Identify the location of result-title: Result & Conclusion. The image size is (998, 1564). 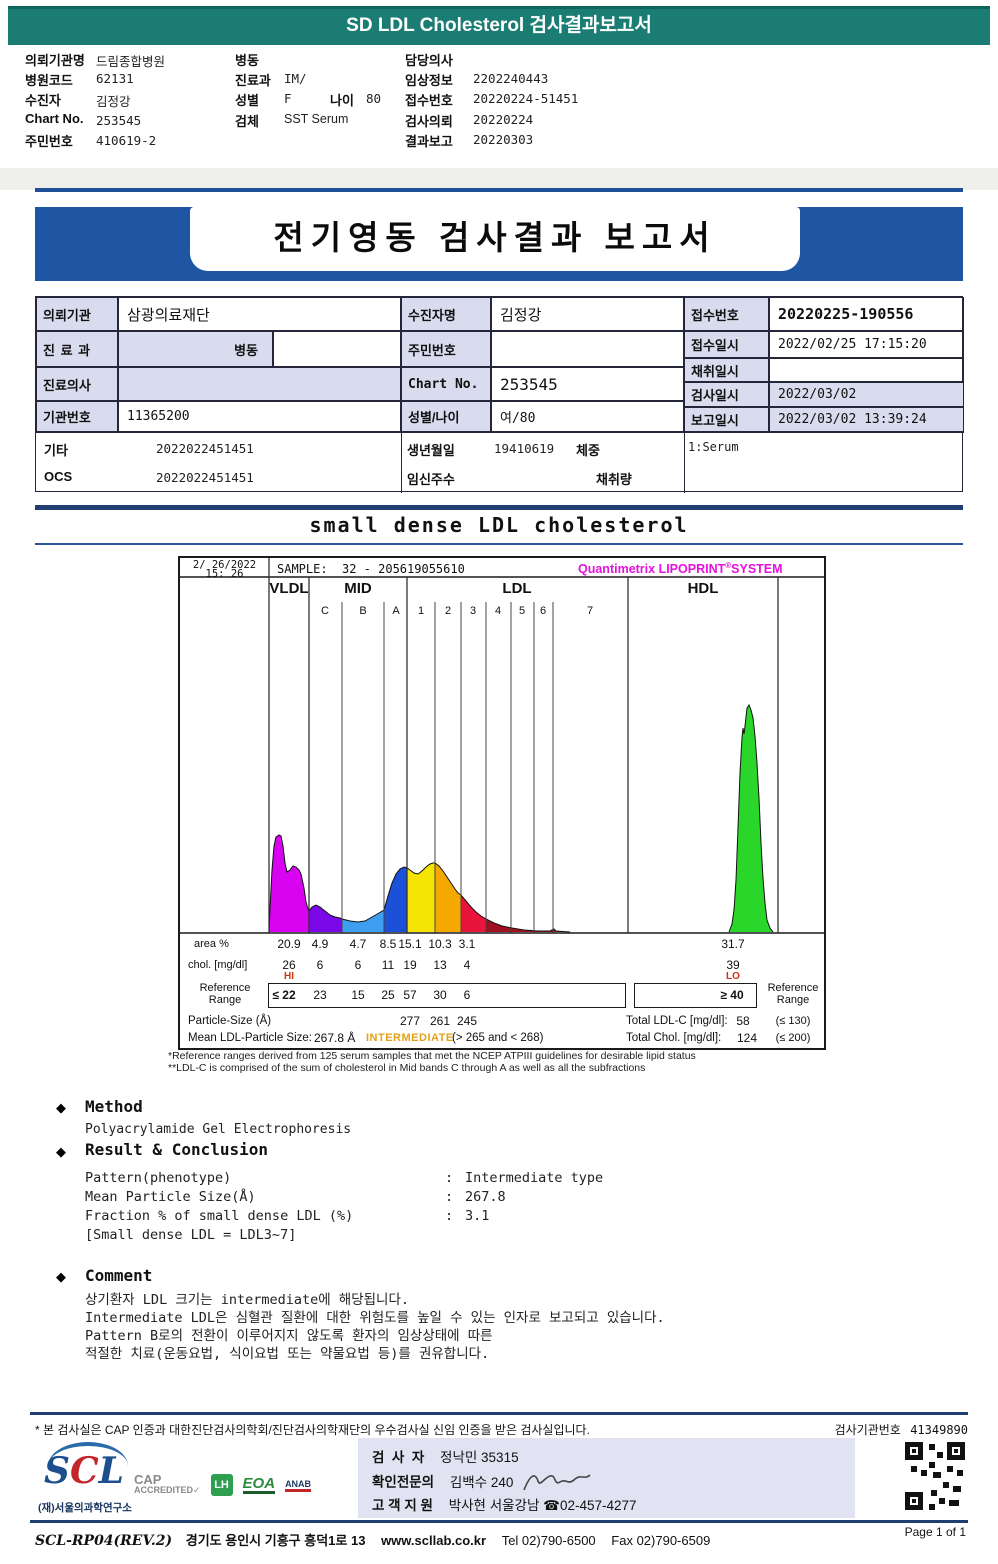
(177, 1149).